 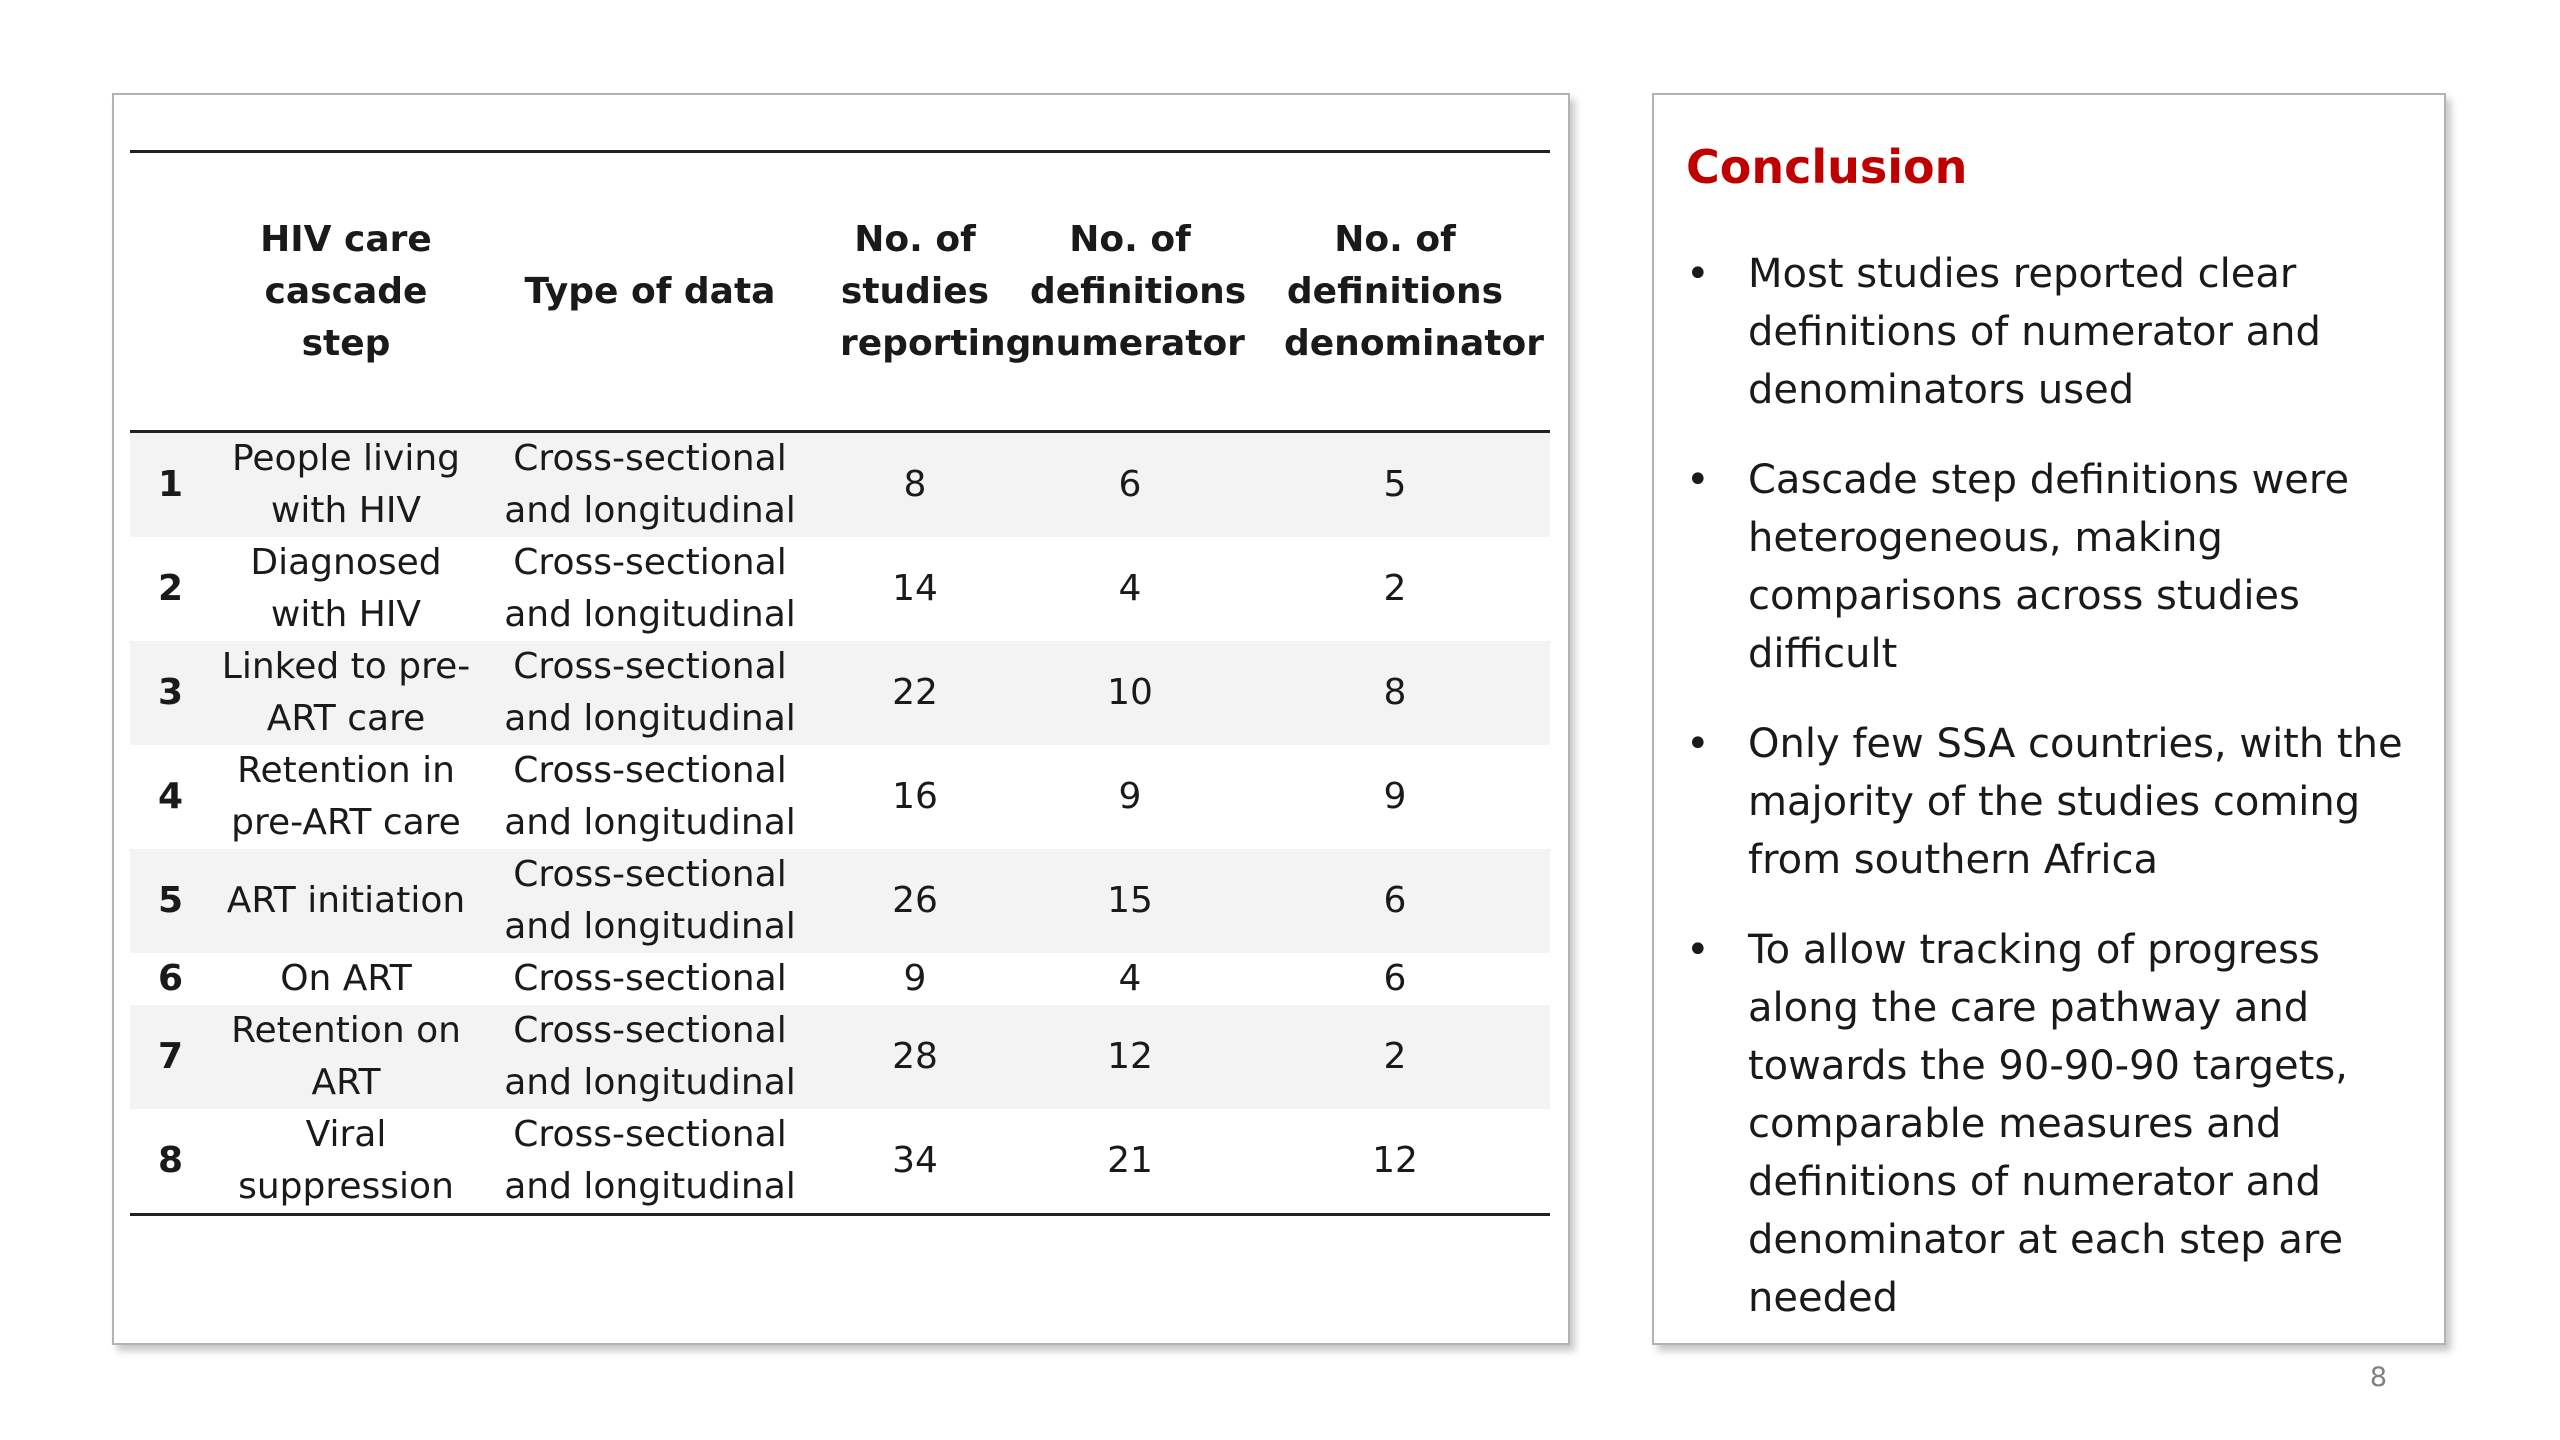 What do you see at coordinates (915, 1160) in the screenshot?
I see `studies-reporting: 34` at bounding box center [915, 1160].